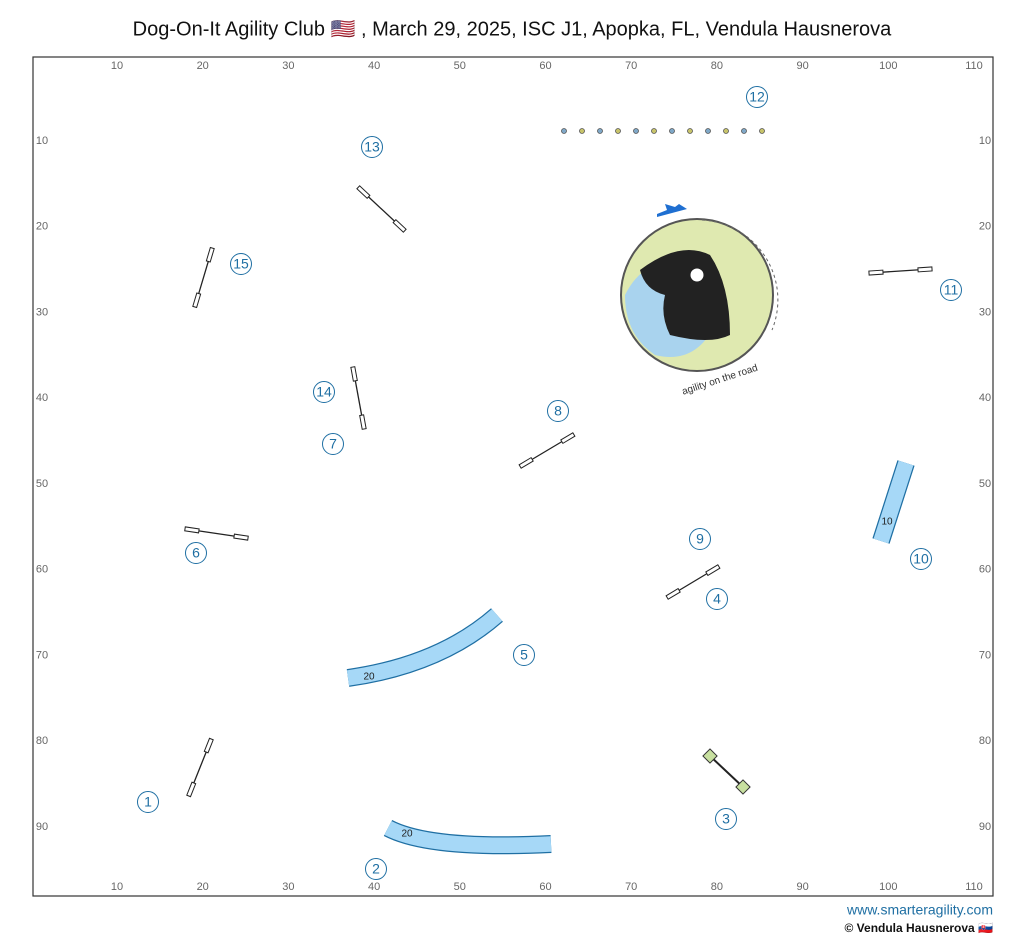  Describe the element at coordinates (699, 301) in the screenshot. I see `logo: agility on the road` at that location.